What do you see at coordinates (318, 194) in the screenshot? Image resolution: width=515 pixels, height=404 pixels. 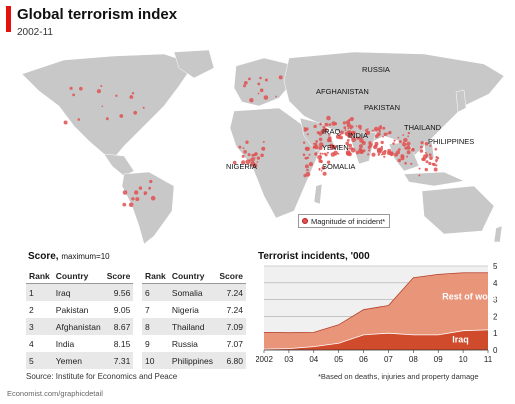 I see `madagascar` at bounding box center [318, 194].